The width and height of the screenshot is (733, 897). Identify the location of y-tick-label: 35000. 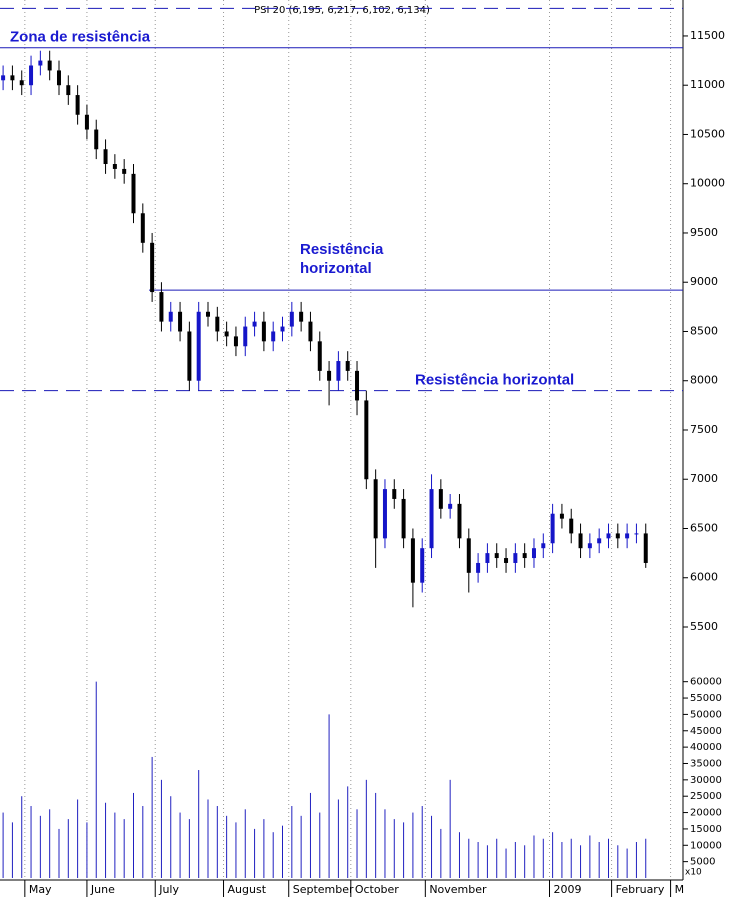
(706, 763).